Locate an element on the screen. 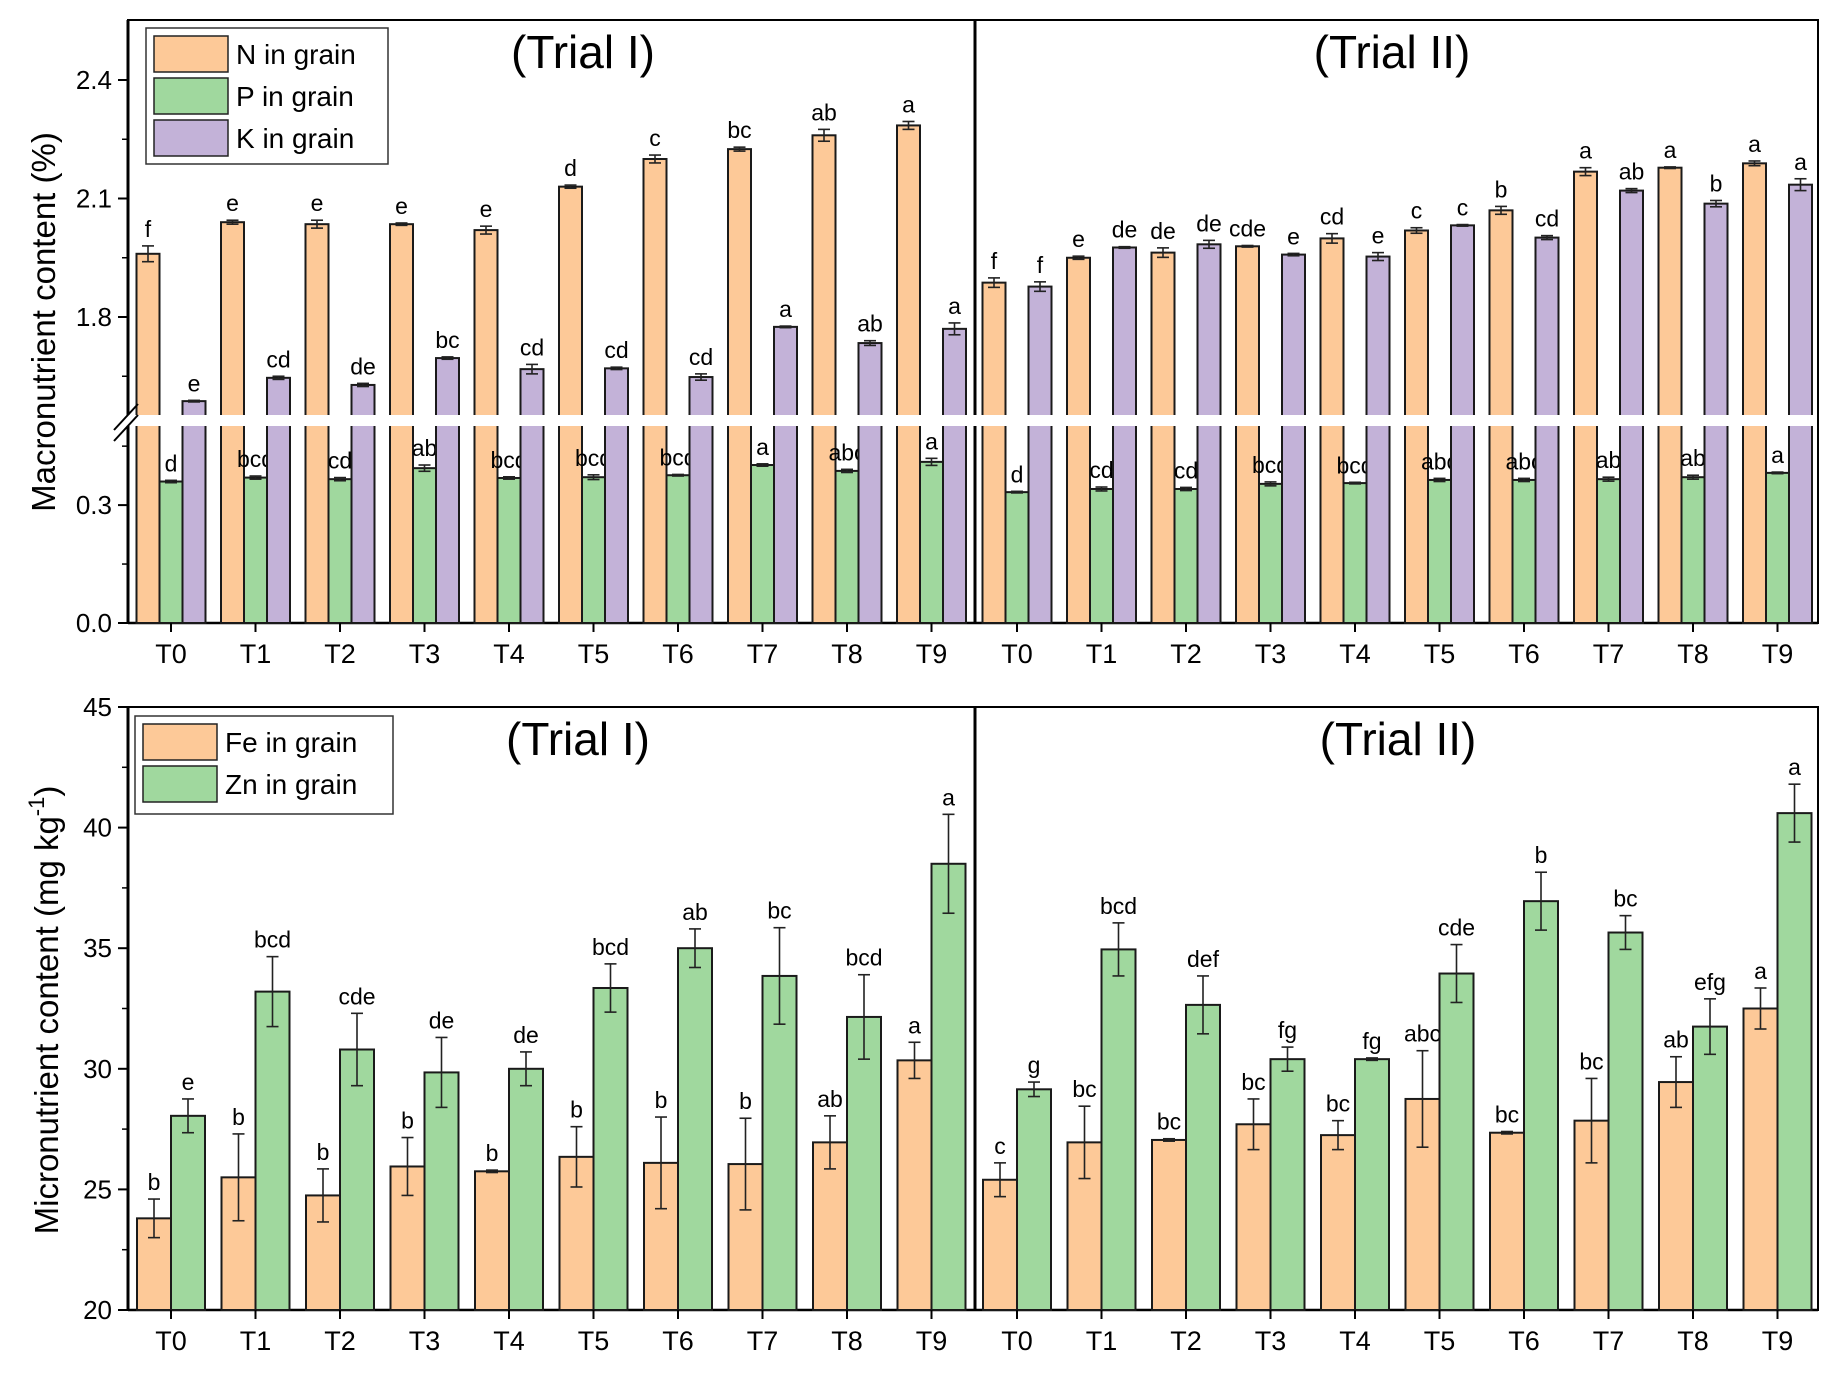 Image resolution: width=1838 pixels, height=1377 pixels. bar-trialii-zn-t7 is located at coordinates (1625, 1121).